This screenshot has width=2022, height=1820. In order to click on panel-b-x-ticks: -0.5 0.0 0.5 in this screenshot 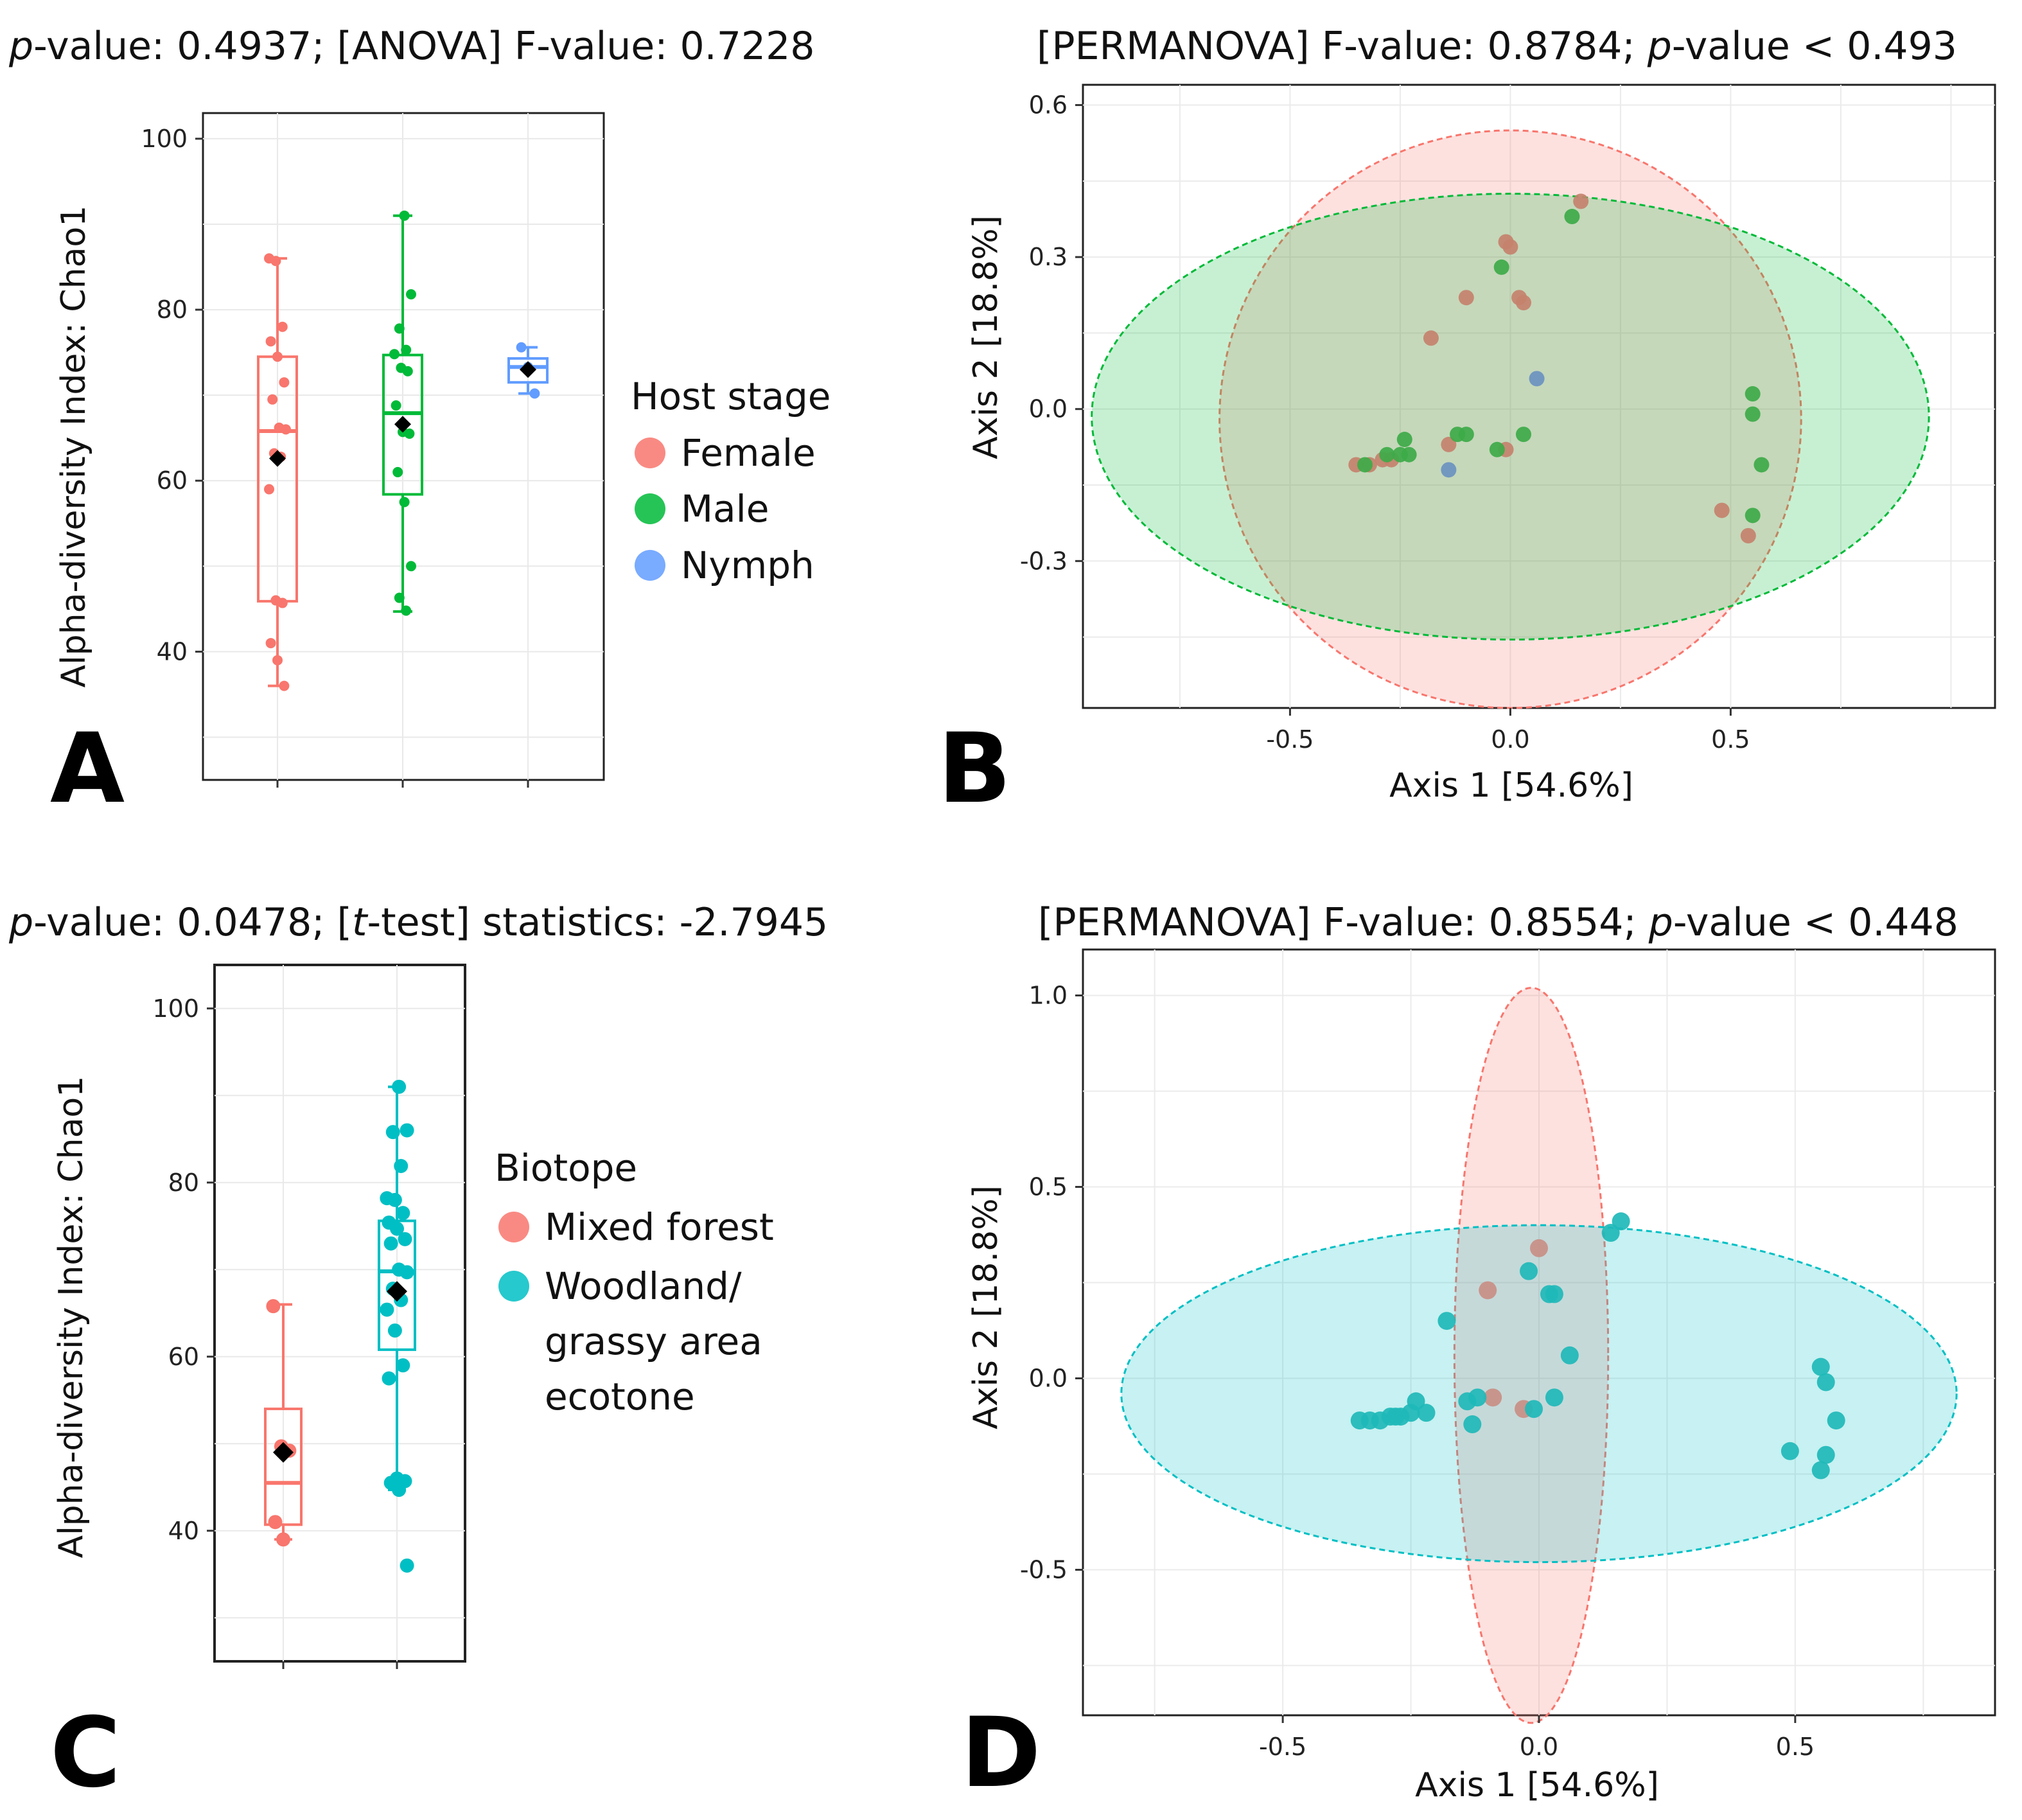, I will do `click(1508, 731)`.